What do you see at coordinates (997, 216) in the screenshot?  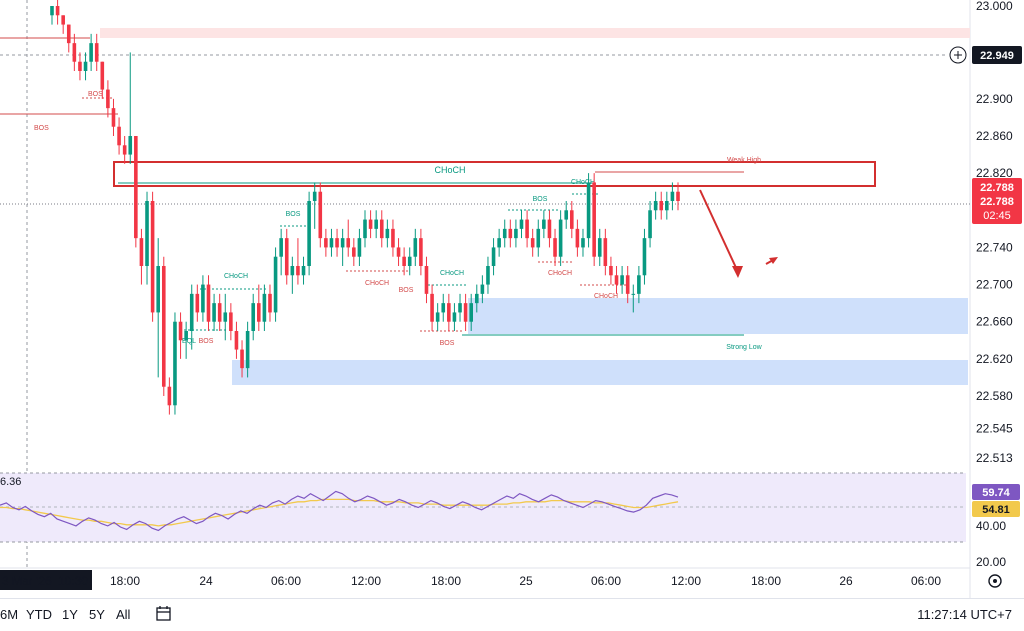 I see `countdown-label: 02:45` at bounding box center [997, 216].